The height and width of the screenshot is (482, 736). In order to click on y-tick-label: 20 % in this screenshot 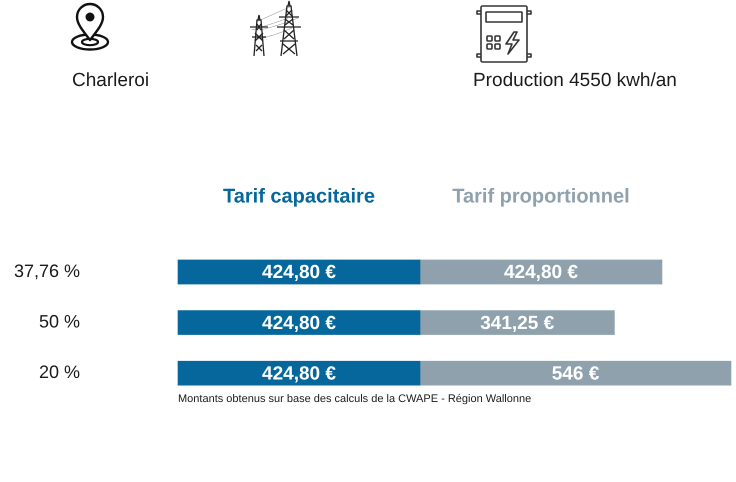, I will do `click(59, 372)`.